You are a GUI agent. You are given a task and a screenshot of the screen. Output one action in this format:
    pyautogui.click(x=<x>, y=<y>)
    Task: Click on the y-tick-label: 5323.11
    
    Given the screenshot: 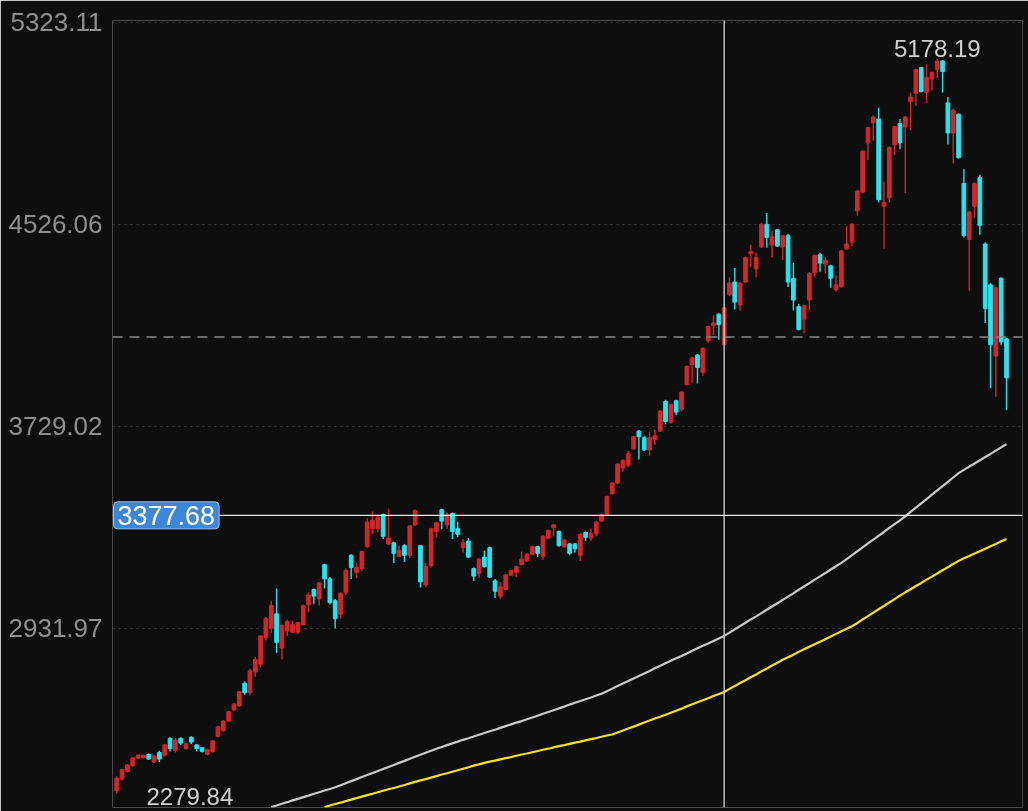 What is the action you would take?
    pyautogui.click(x=56, y=22)
    